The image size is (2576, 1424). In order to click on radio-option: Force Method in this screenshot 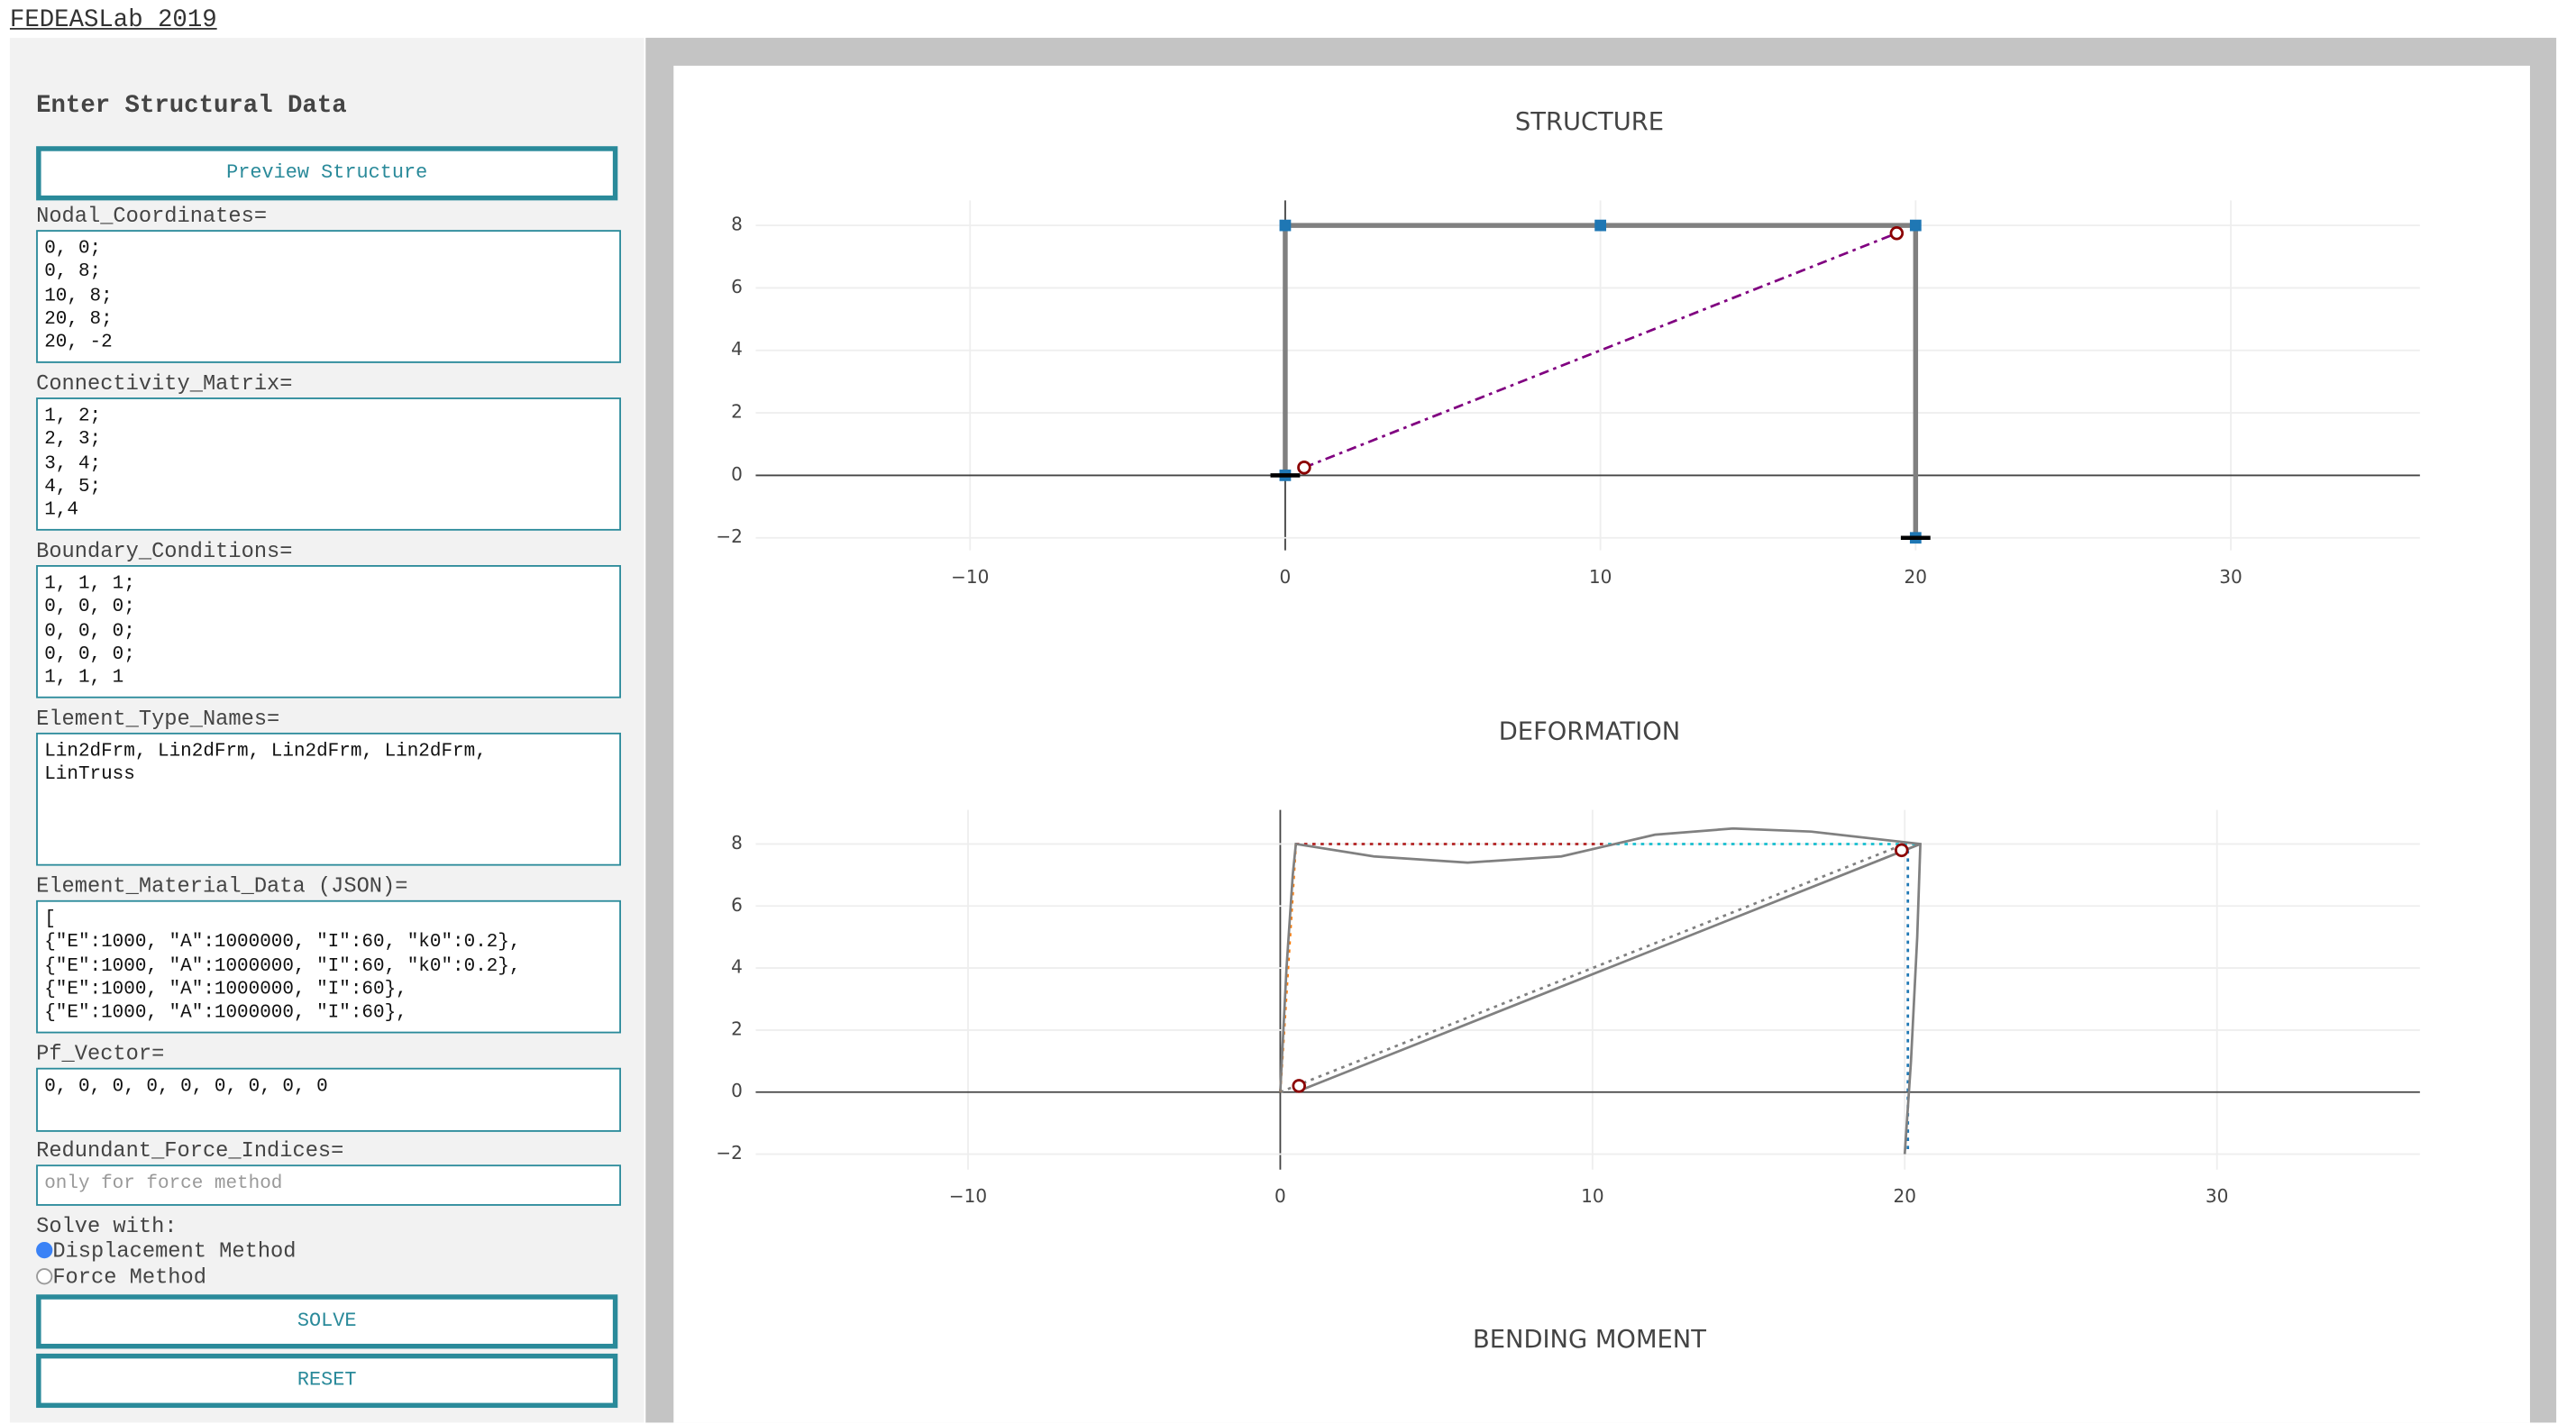, I will do `click(121, 1277)`.